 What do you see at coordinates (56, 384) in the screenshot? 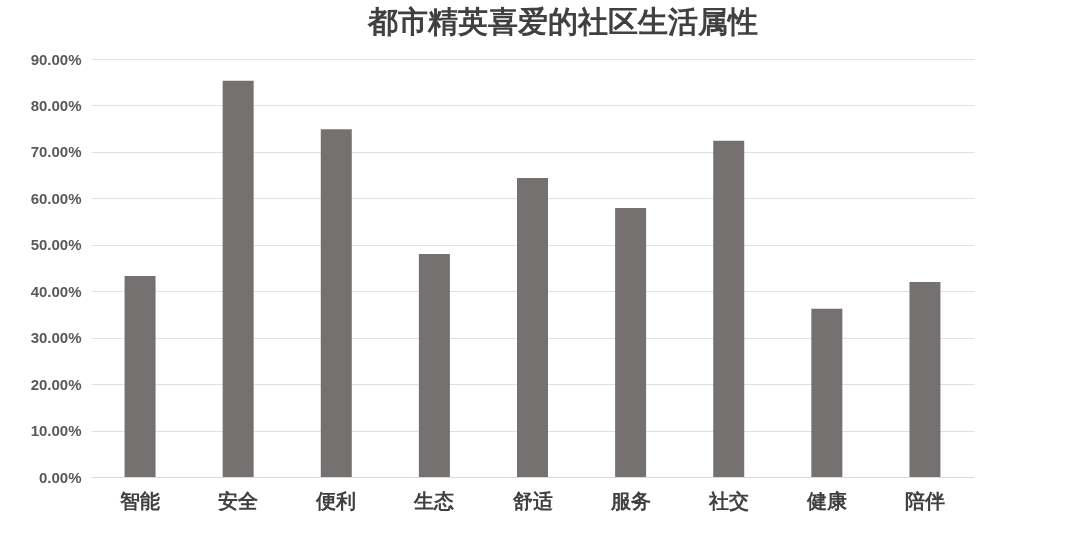
I see `y-tick-label: 20.00%` at bounding box center [56, 384].